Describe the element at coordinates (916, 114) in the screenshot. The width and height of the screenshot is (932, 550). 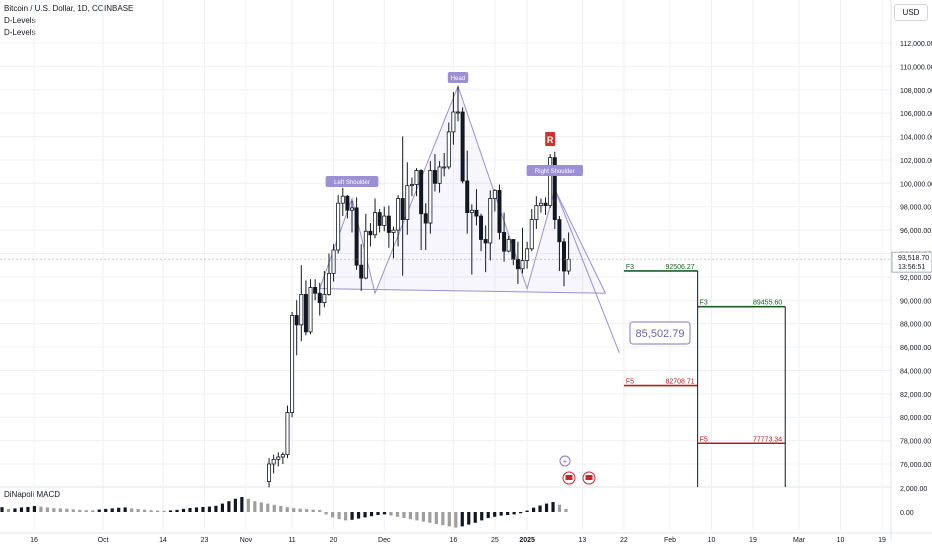
I see `price-tick-label: 106,000.00` at that location.